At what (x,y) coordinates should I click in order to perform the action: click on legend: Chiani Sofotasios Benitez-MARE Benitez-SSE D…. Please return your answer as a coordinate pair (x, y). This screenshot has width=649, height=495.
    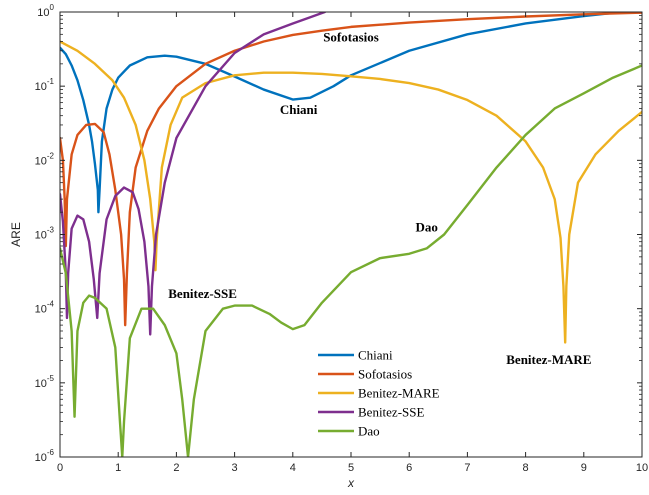
    Looking at the image, I should click on (397, 394).